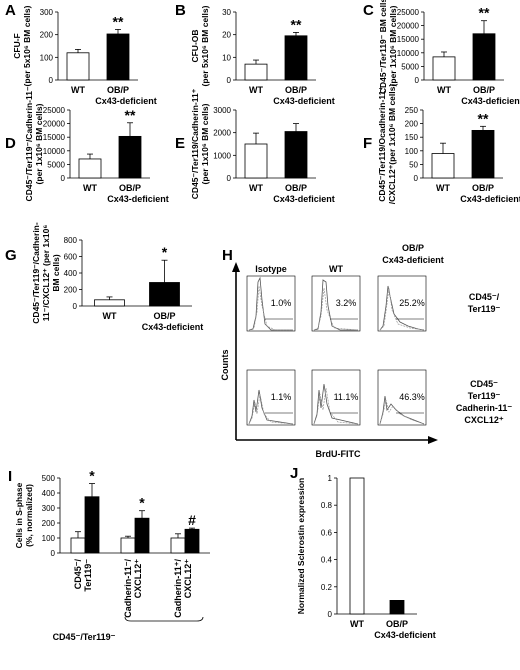  What do you see at coordinates (484, 297) in the screenshot?
I see `flow-row-label: CD45⁻/` at bounding box center [484, 297].